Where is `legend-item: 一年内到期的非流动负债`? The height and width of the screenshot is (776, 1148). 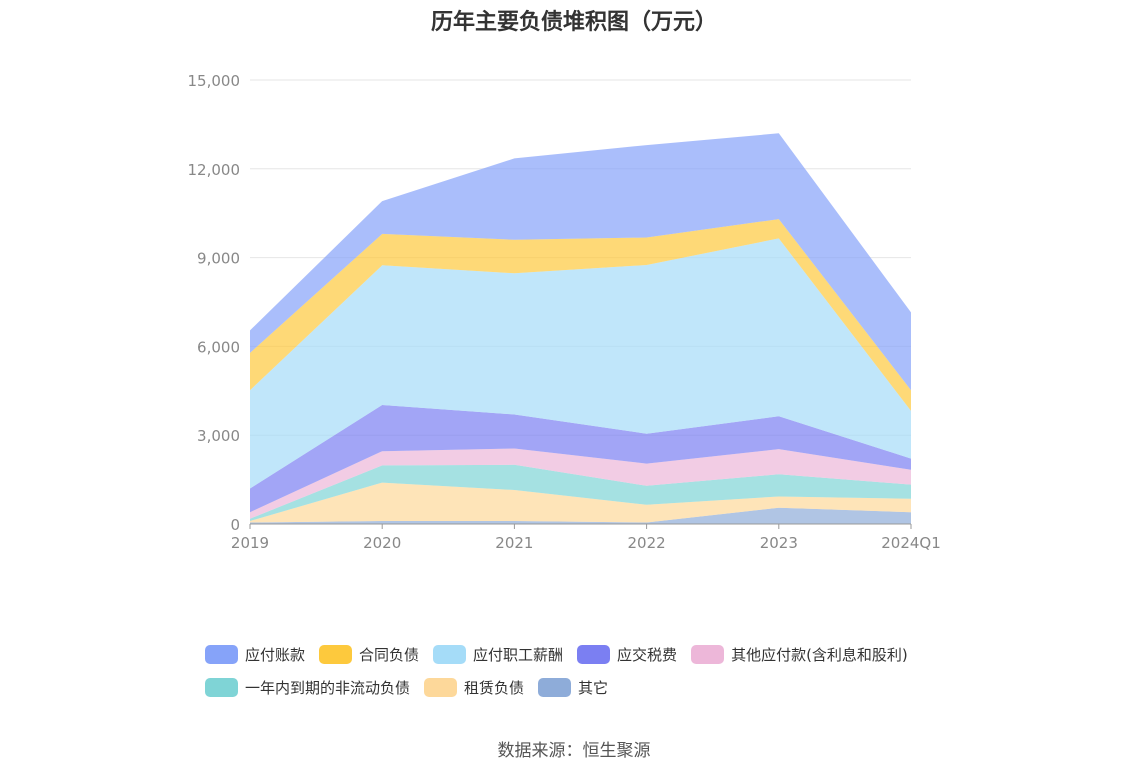
legend-item: 一年内到期的非流动负债 is located at coordinates (307, 687).